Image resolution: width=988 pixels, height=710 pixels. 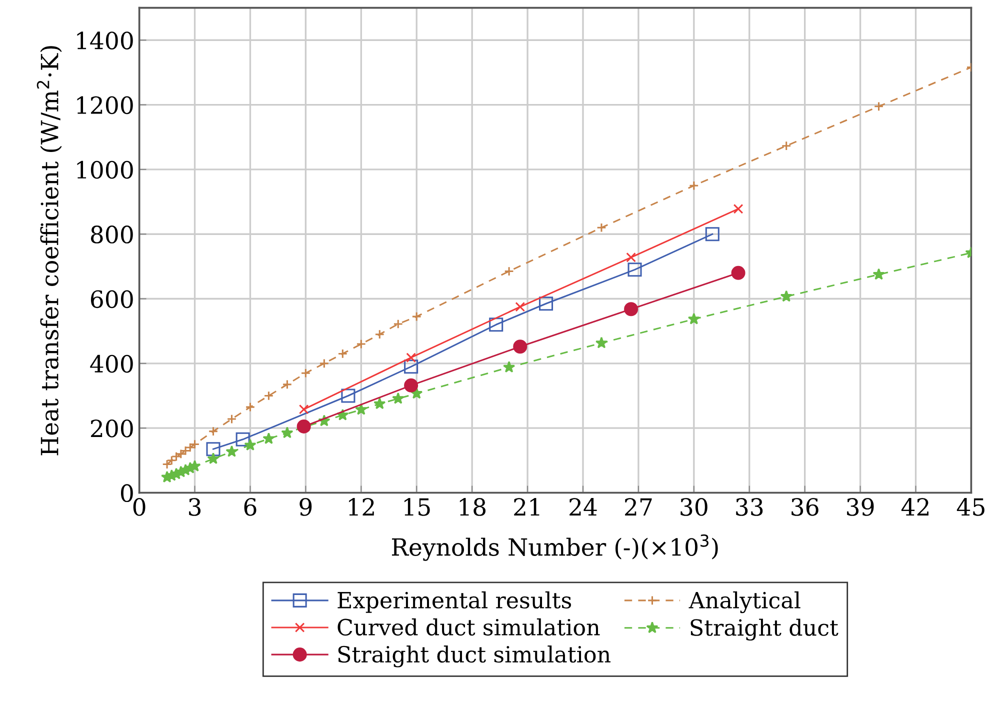 What do you see at coordinates (527, 507) in the screenshot?
I see `x-tick-label: 21` at bounding box center [527, 507].